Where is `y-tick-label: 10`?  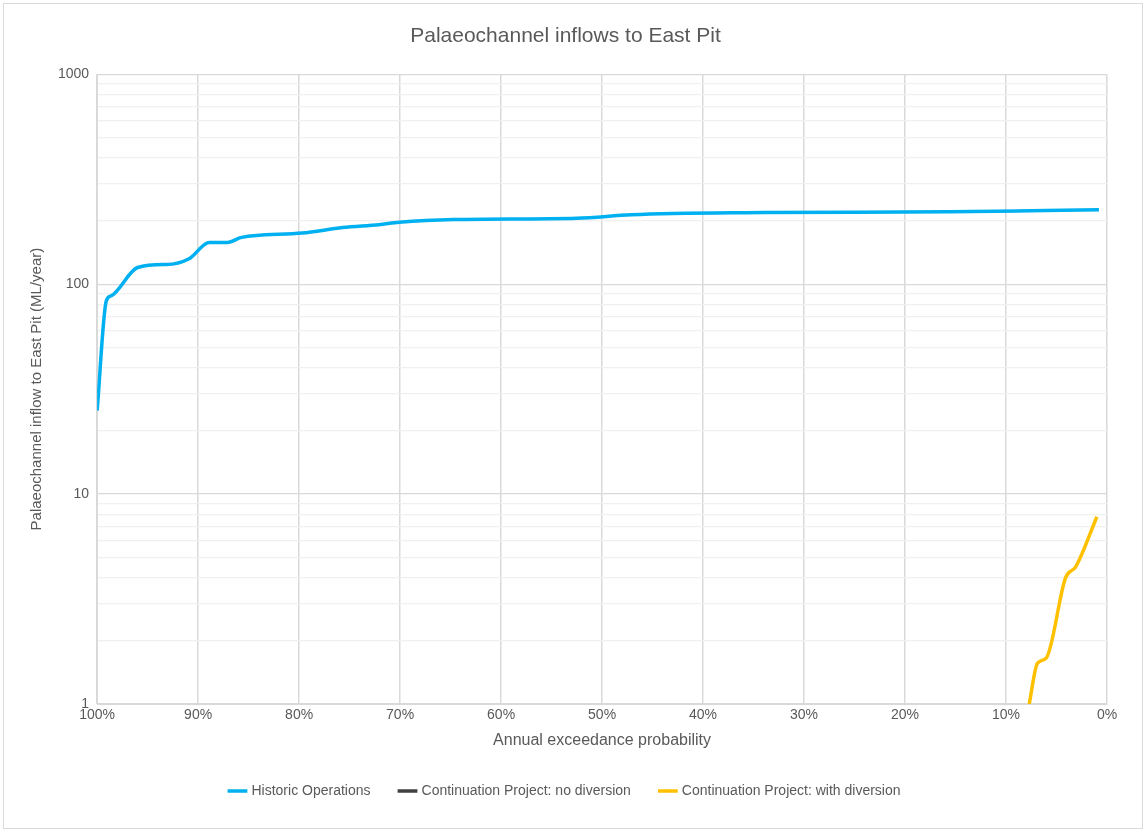 y-tick-label: 10 is located at coordinates (81, 492).